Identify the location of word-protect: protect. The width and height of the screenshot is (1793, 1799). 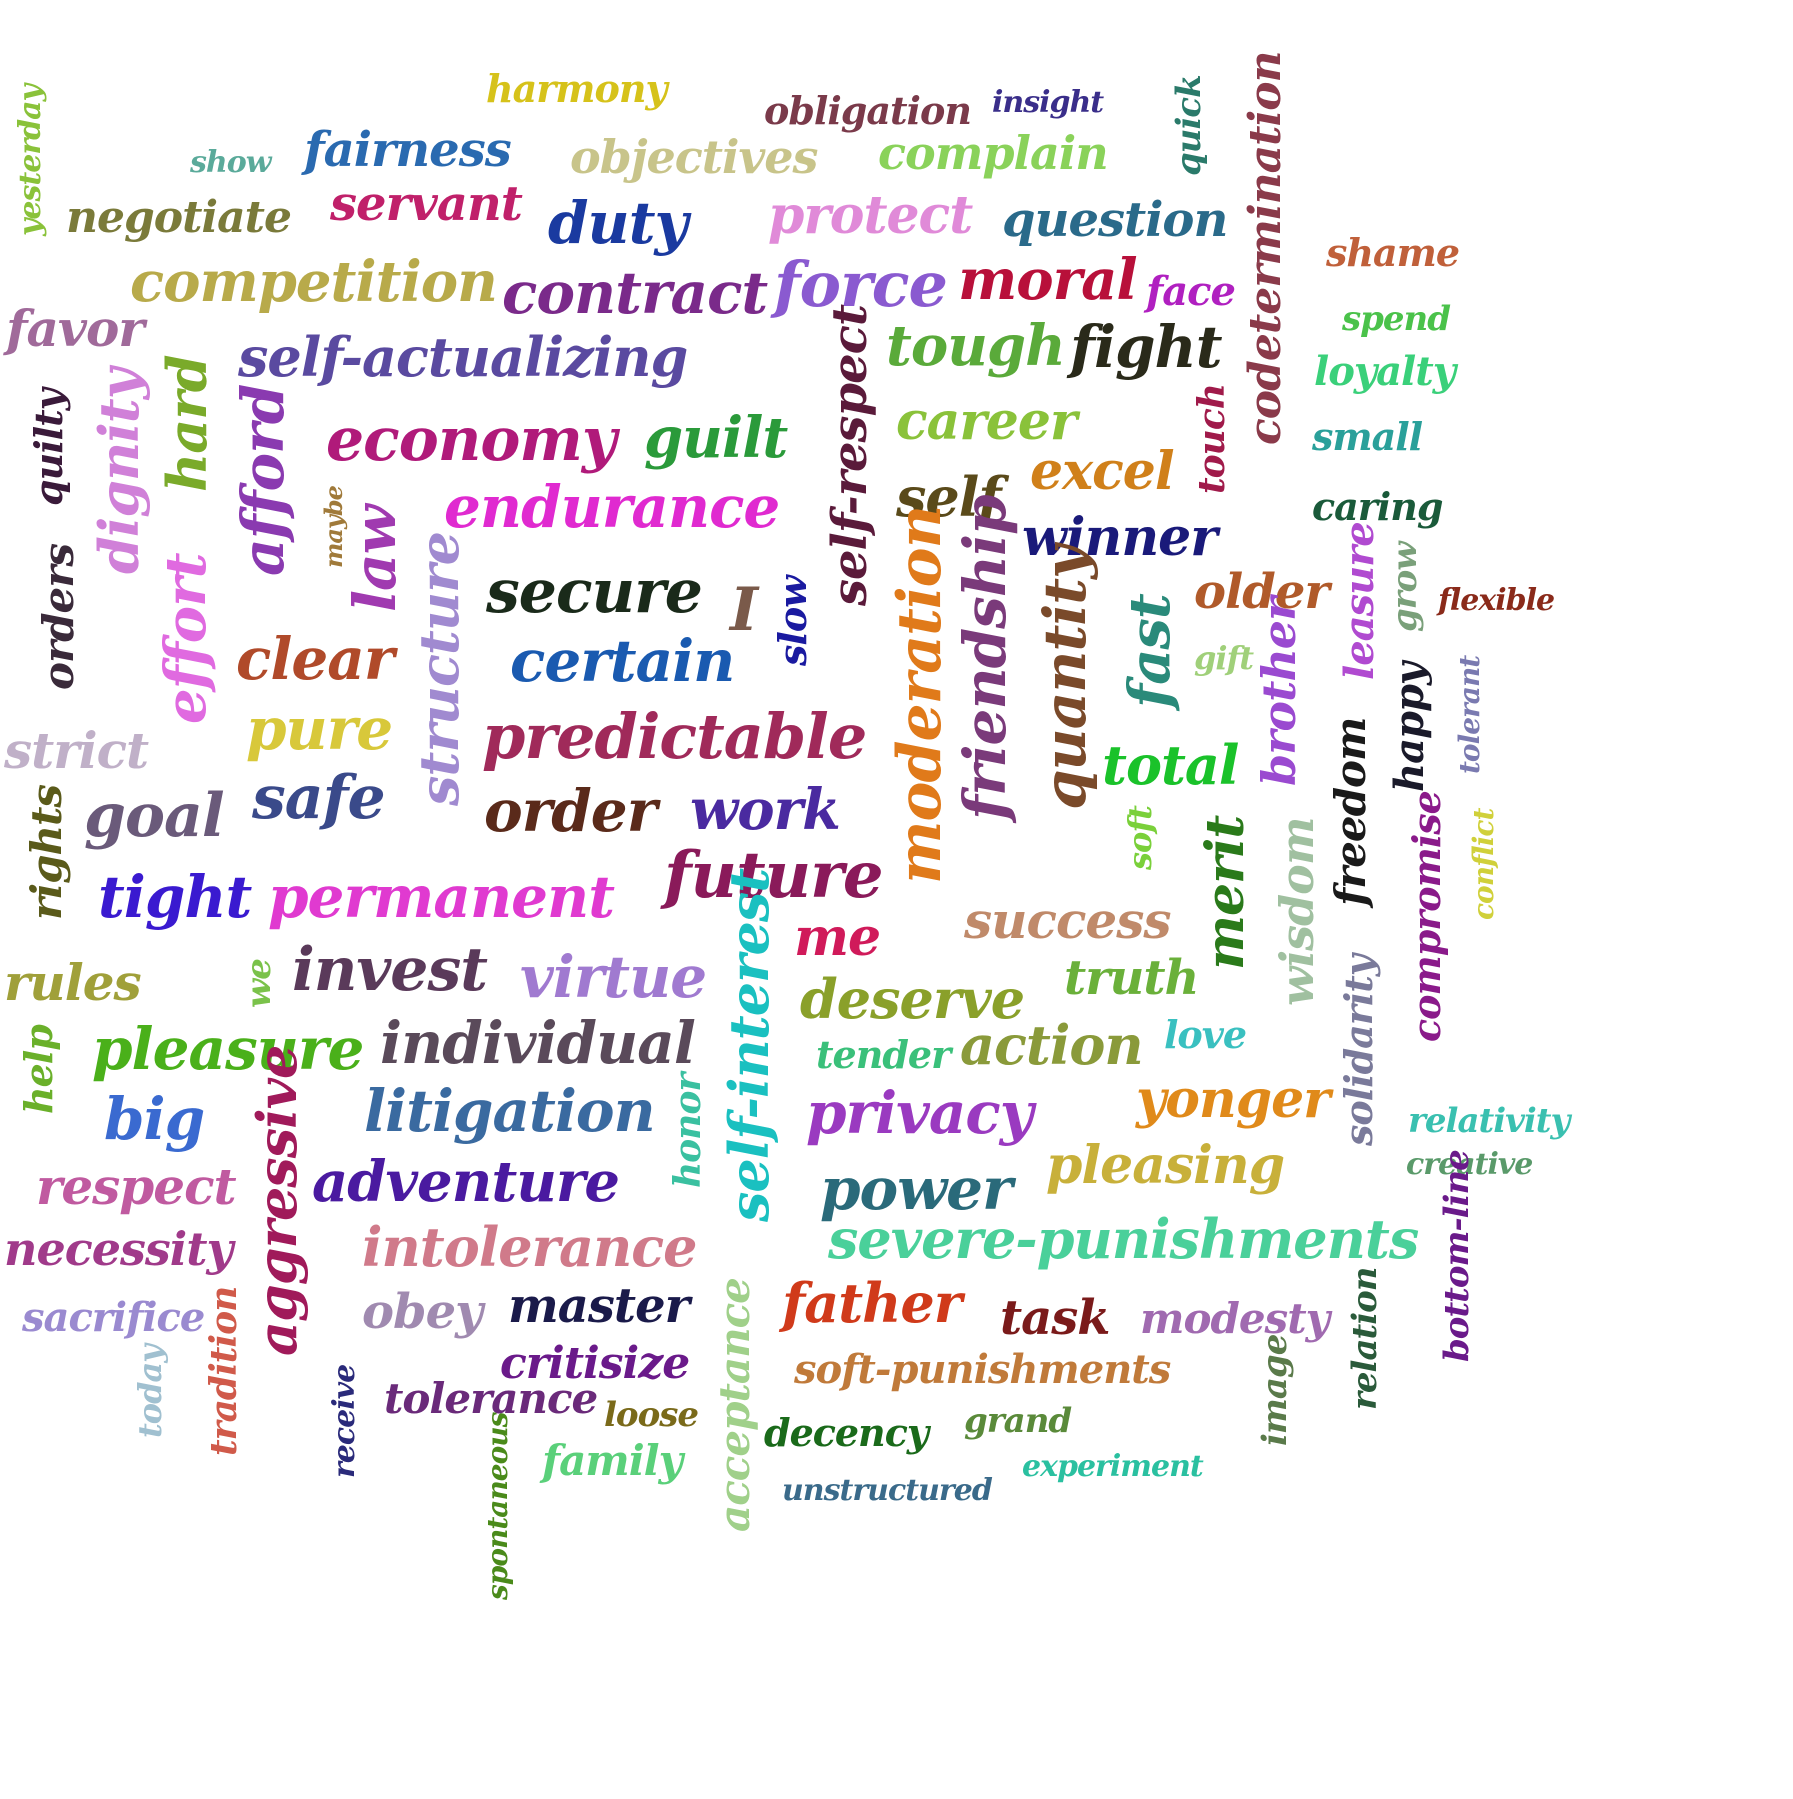
(870, 215).